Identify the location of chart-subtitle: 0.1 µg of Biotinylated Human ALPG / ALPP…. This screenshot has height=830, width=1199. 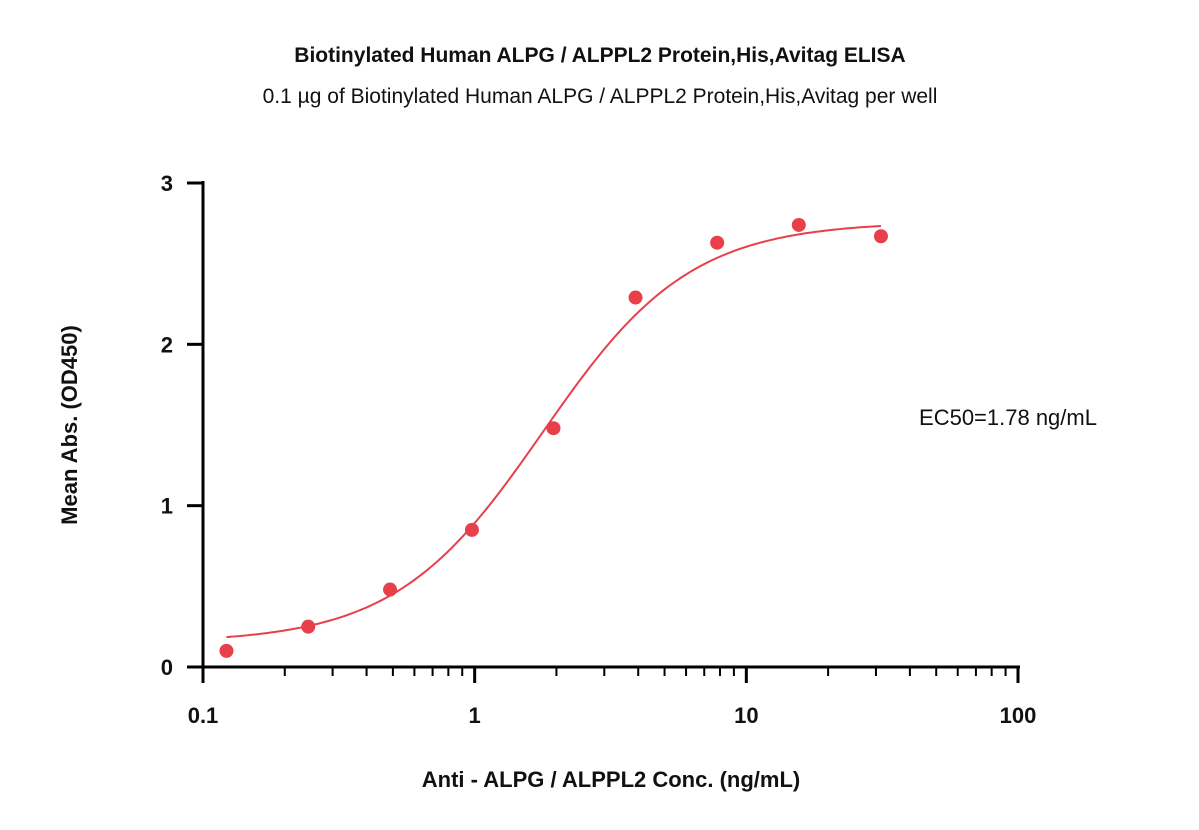
(600, 96).